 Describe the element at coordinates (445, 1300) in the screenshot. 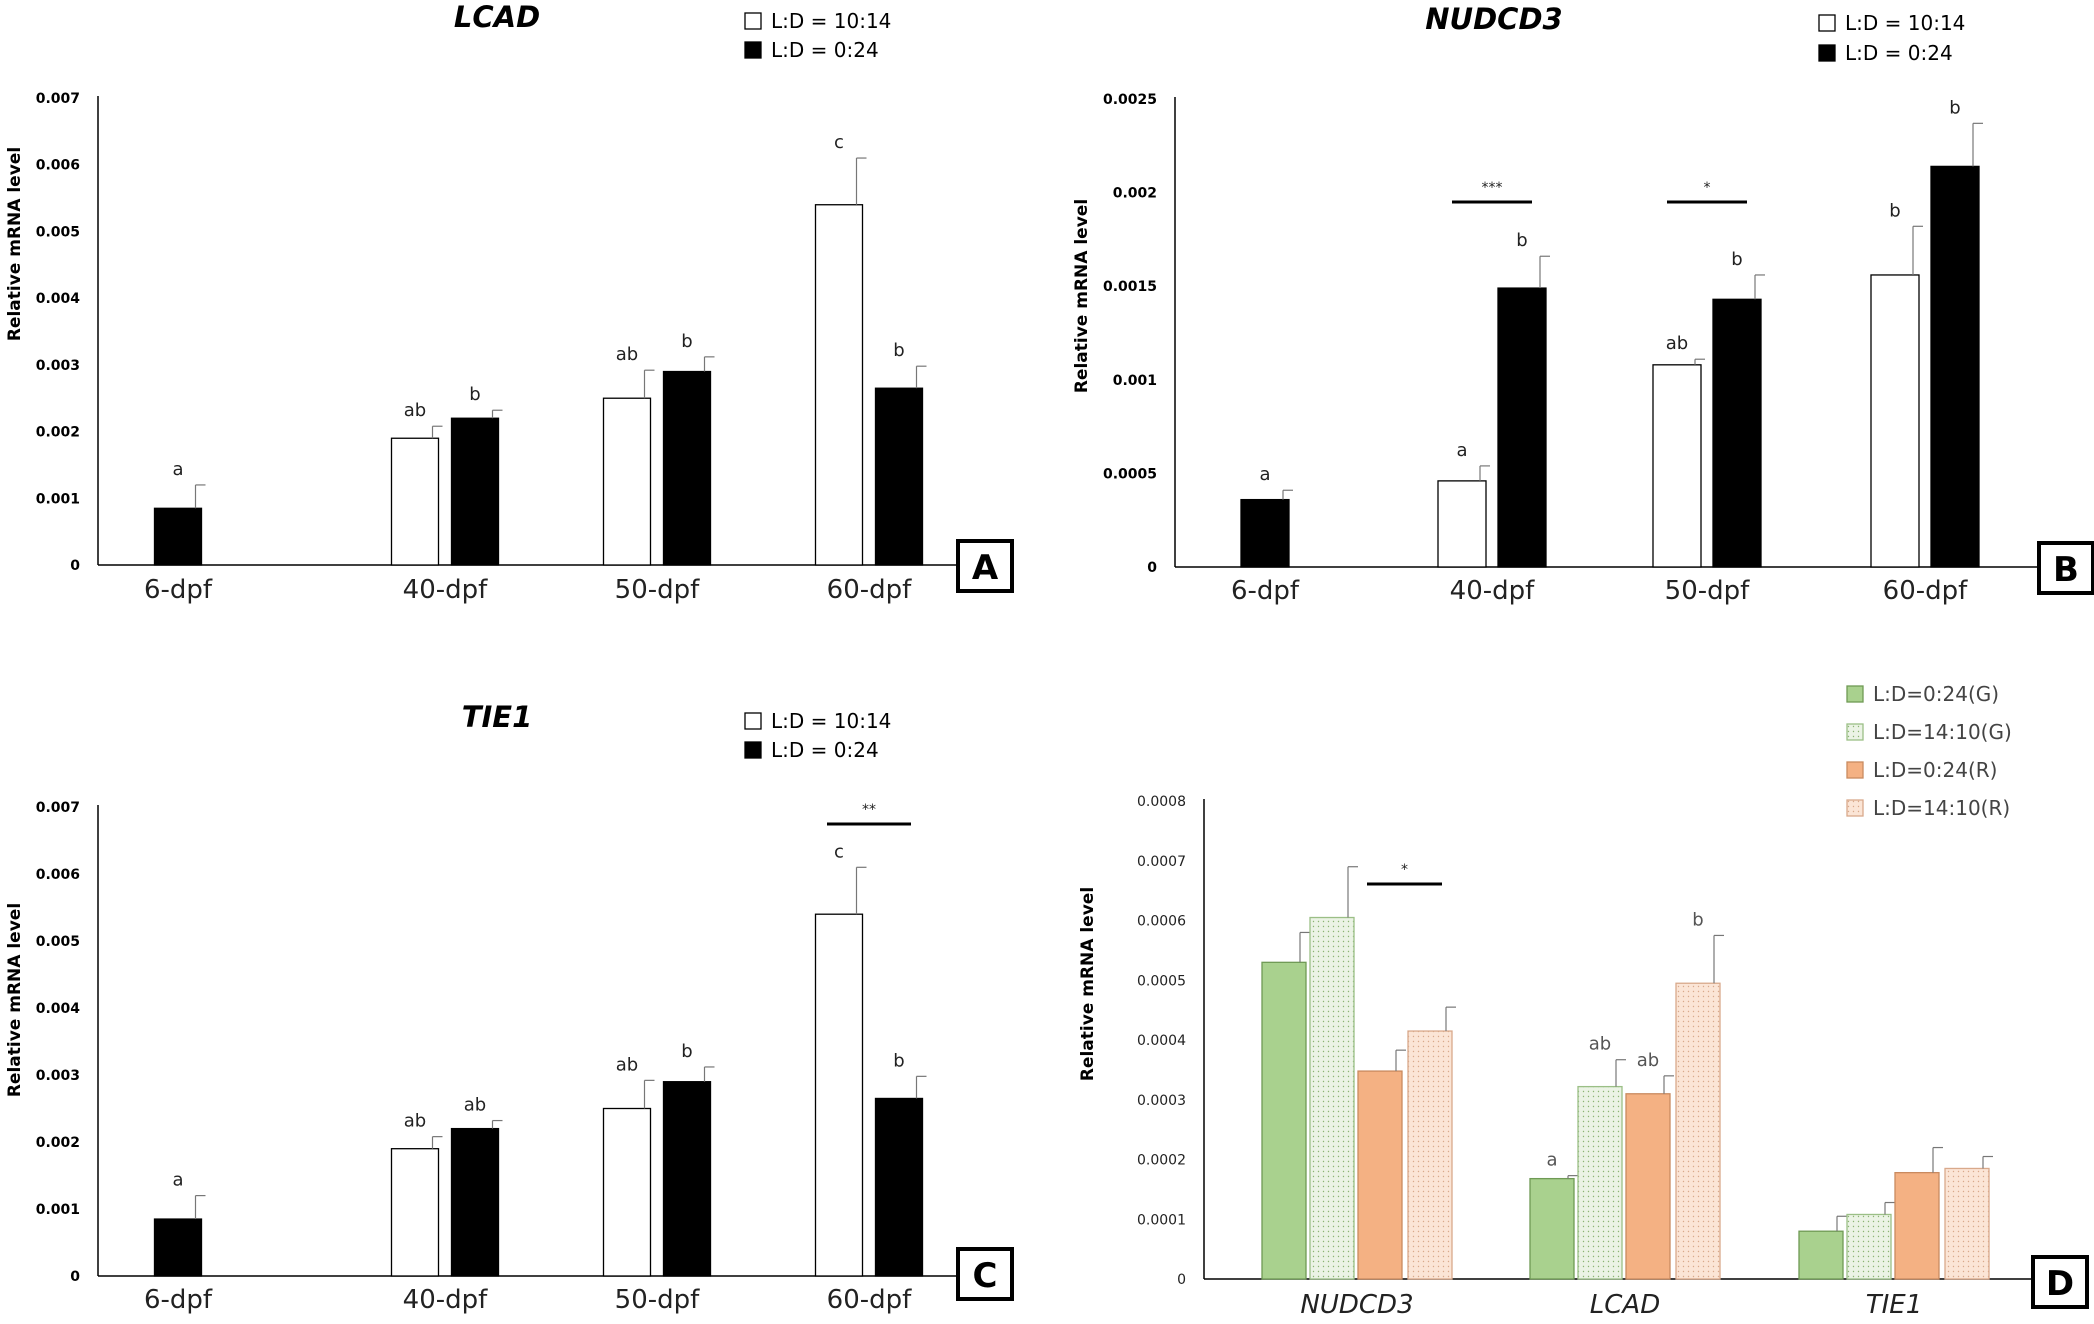

I see `x-tick-label: 40-dpf` at that location.